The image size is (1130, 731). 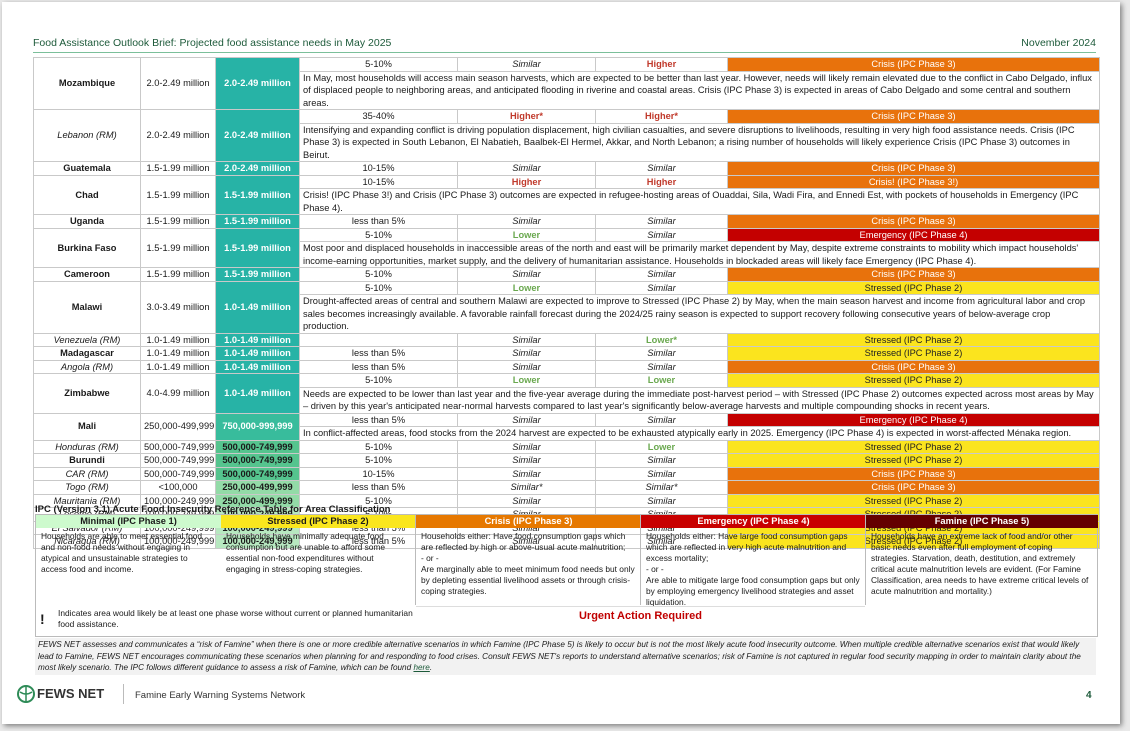 I want to click on country: Chad, so click(x=87, y=194).